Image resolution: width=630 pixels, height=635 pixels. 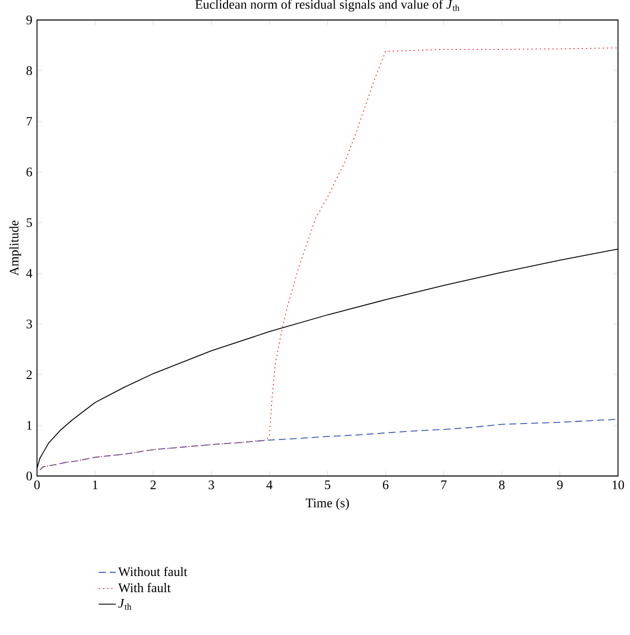 I want to click on y-tick-label: 9, so click(x=29, y=20).